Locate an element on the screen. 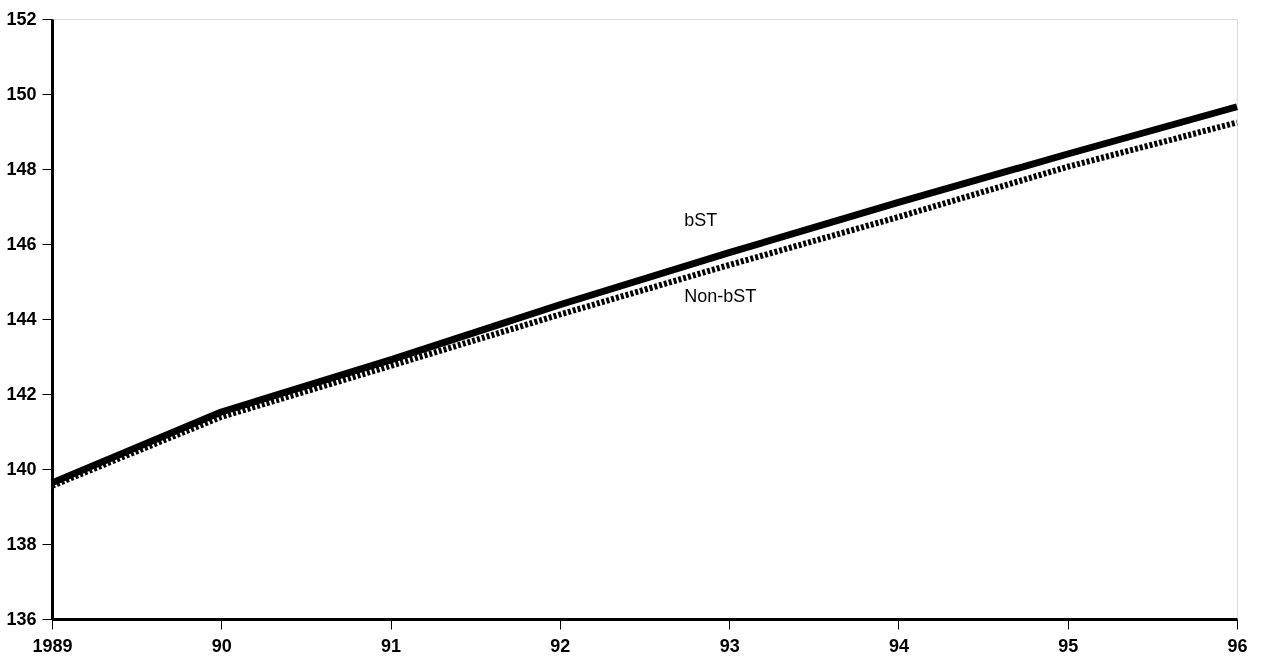 The image size is (1287, 662). x-tick-label: 96 is located at coordinates (1237, 645).